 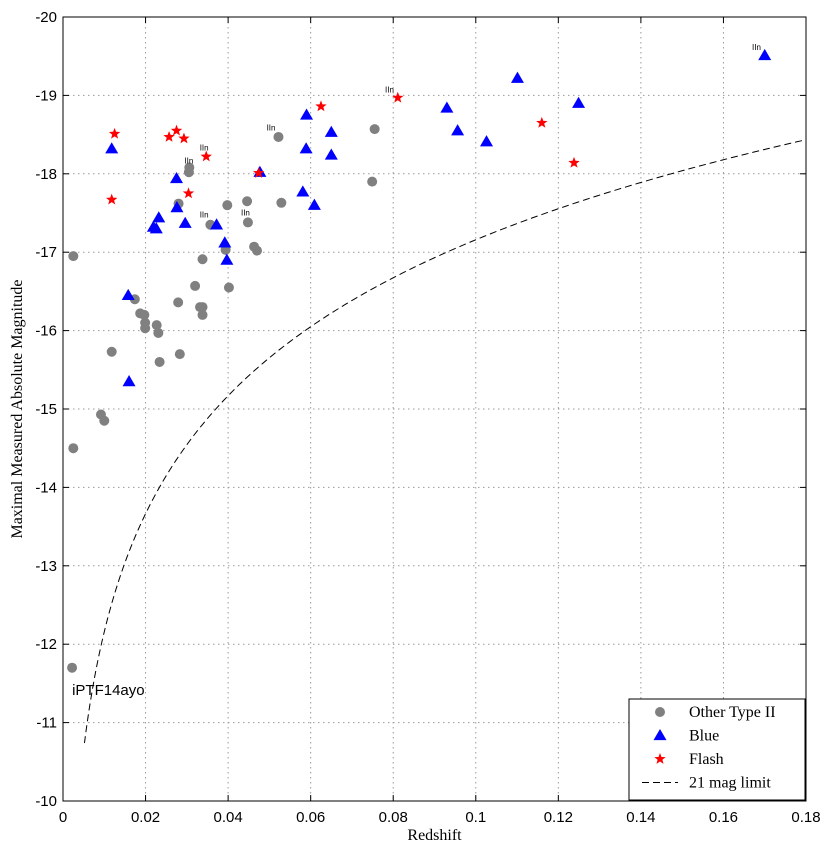 I want to click on x-tick-label: 0.12, so click(x=558, y=817).